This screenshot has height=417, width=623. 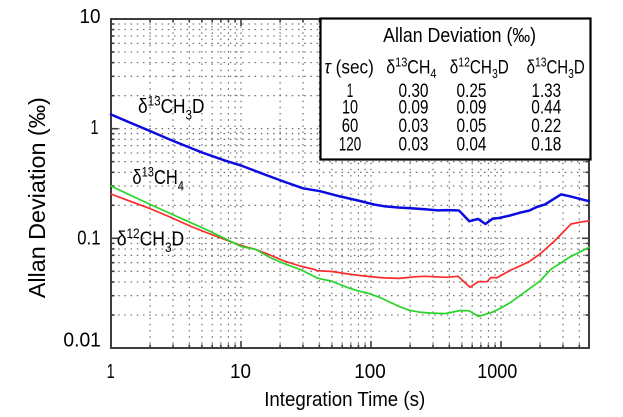 What do you see at coordinates (350, 126) in the screenshot?
I see `svg-text: 60` at bounding box center [350, 126].